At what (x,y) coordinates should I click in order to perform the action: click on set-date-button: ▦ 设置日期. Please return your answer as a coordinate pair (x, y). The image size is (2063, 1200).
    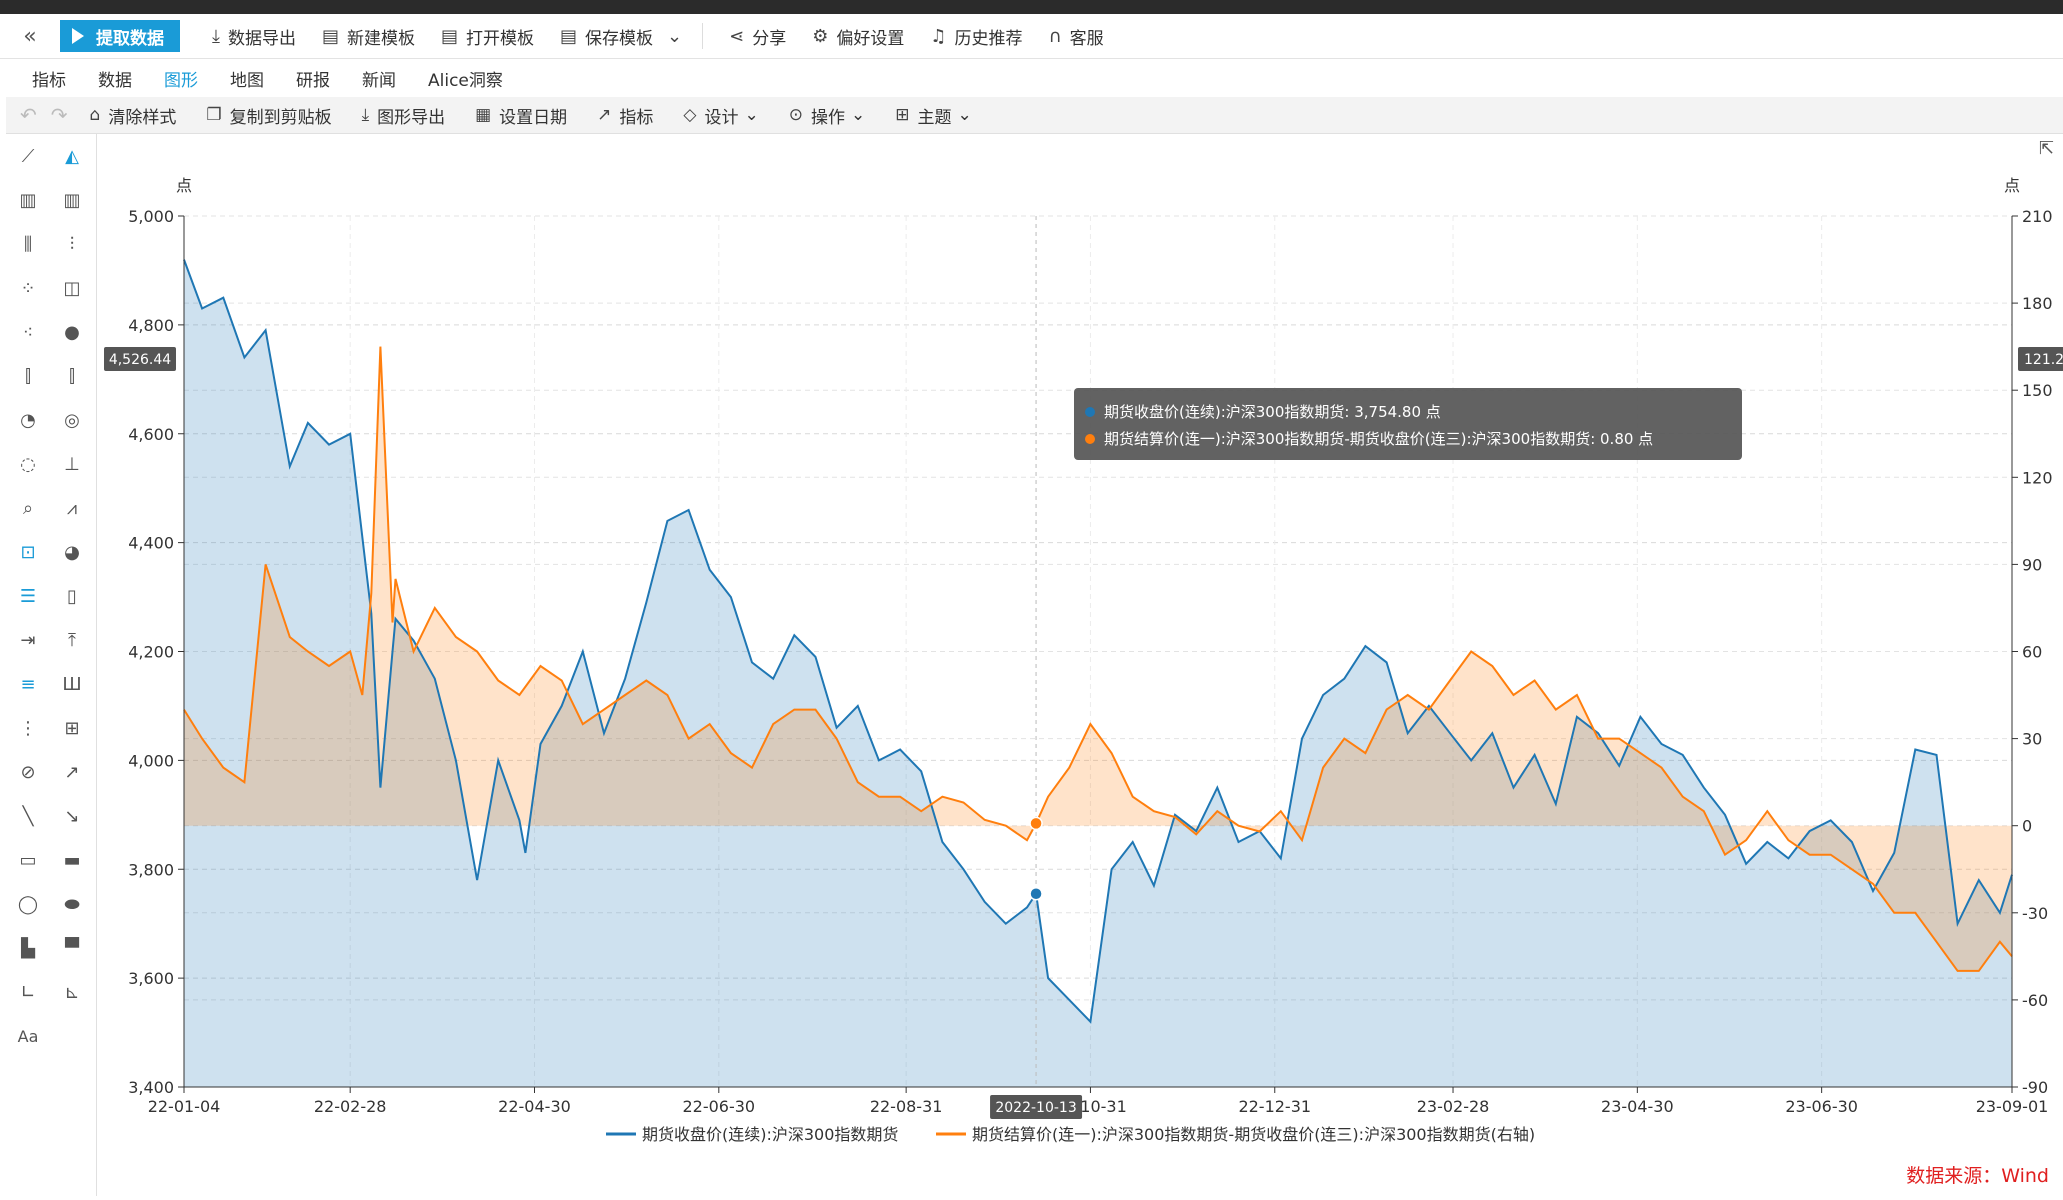
    Looking at the image, I should click on (521, 115).